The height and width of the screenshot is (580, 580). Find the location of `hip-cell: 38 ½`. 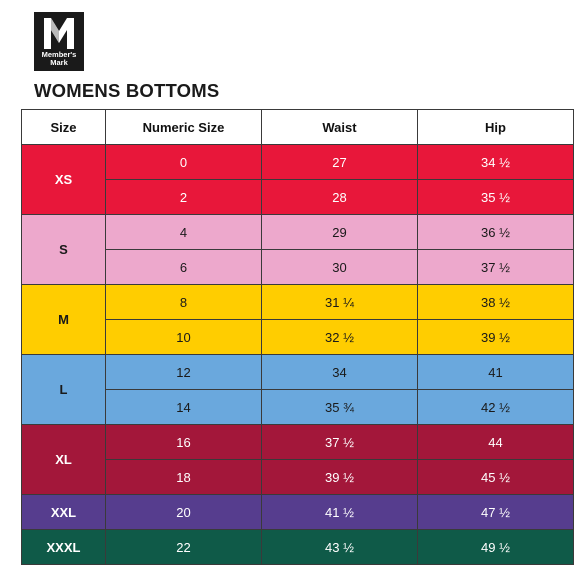

hip-cell: 38 ½ is located at coordinates (495, 302).